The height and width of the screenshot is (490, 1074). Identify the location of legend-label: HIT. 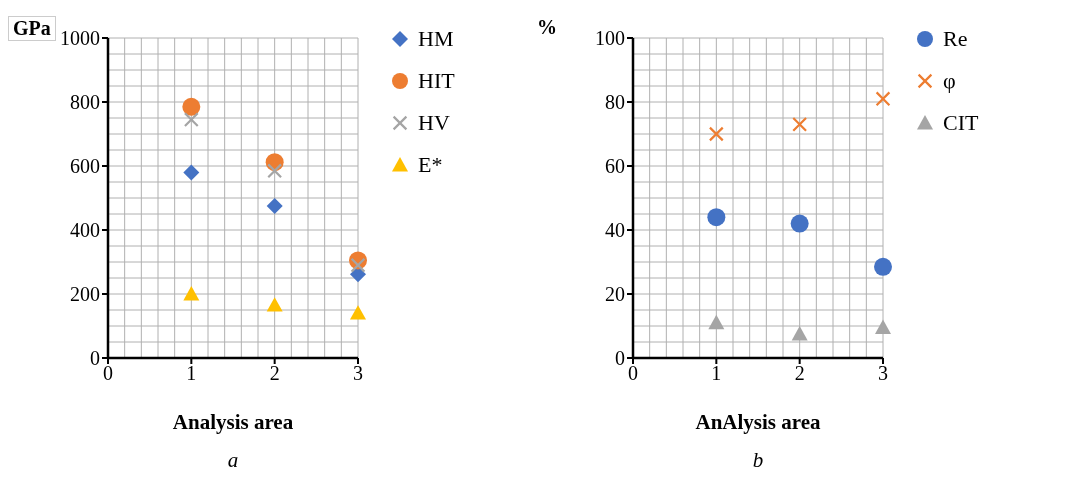
(436, 81).